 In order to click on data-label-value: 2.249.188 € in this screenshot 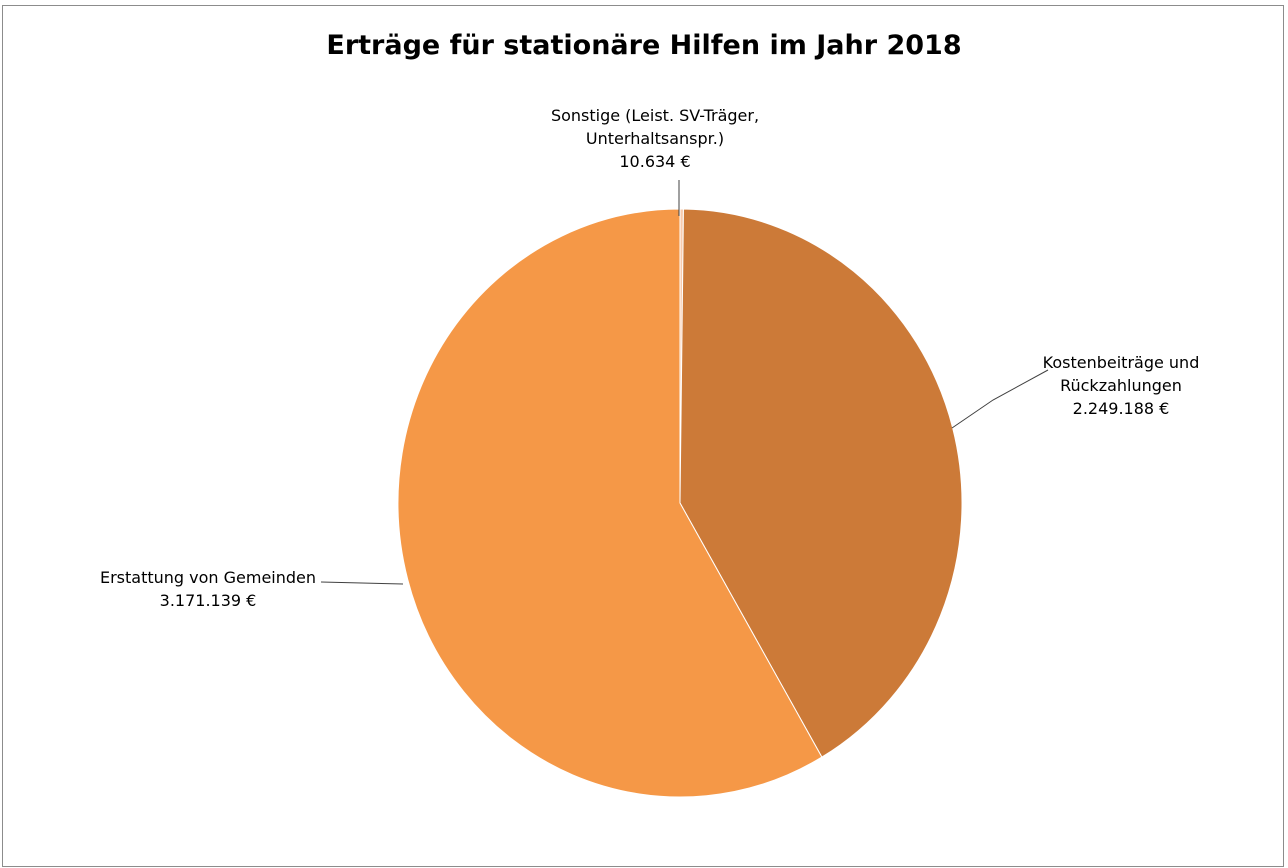, I will do `click(1121, 408)`.